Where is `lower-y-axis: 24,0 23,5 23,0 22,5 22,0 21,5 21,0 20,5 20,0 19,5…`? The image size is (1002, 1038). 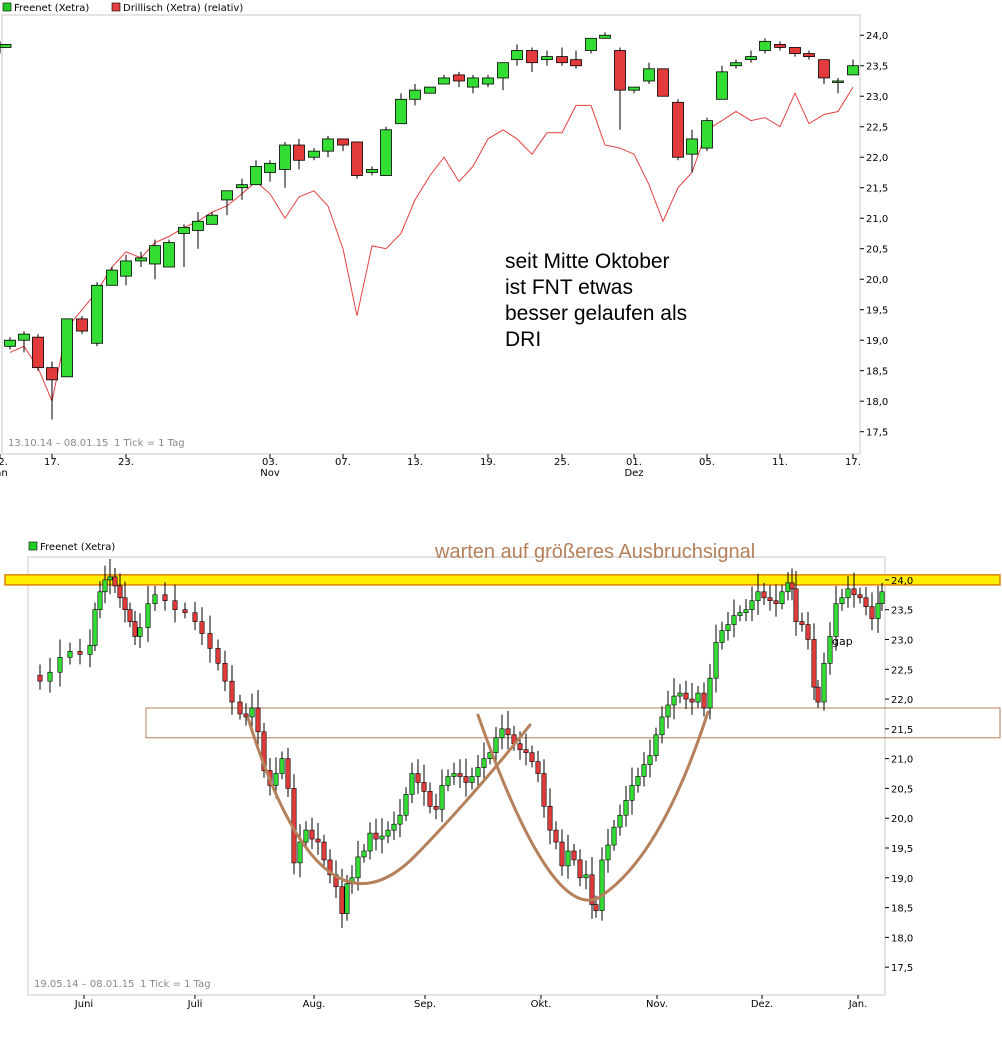 lower-y-axis: 24,0 23,5 23,0 22,5 22,0 21,5 21,0 20,5 20,0 19,5… is located at coordinates (899, 775).